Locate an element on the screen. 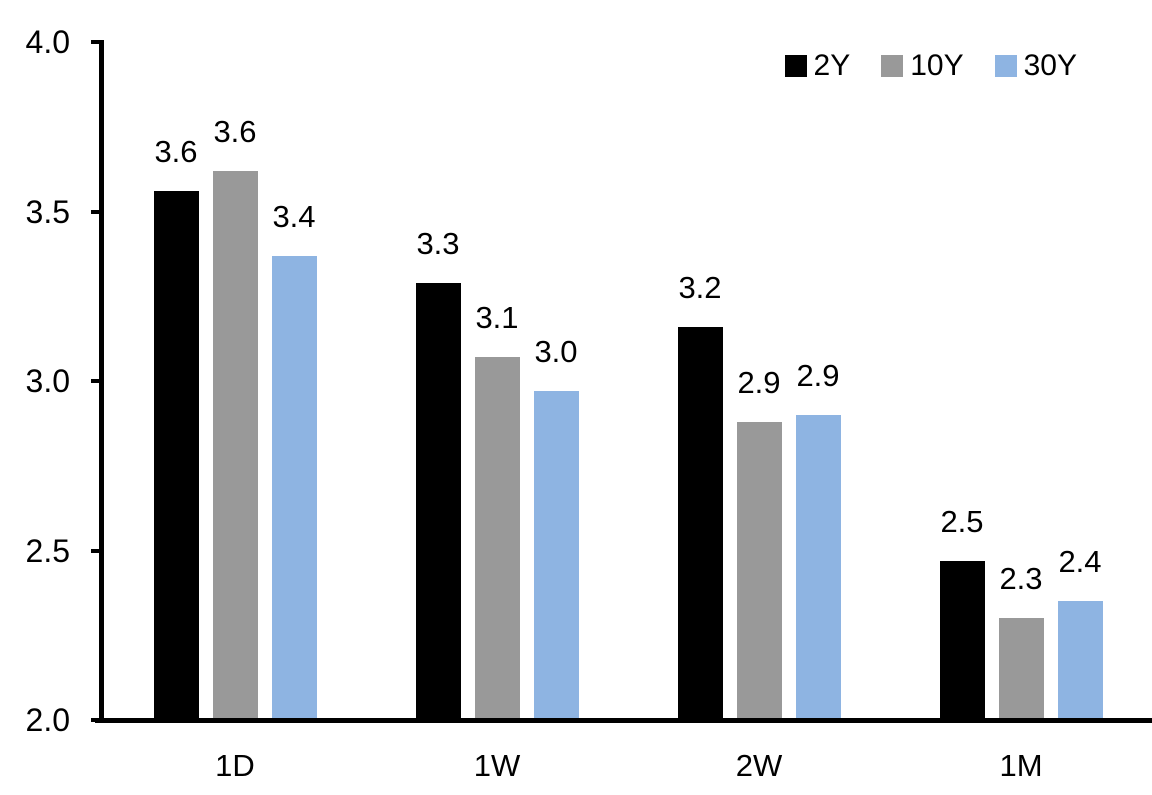 The height and width of the screenshot is (795, 1152). bar-2Y-1W is located at coordinates (438, 500).